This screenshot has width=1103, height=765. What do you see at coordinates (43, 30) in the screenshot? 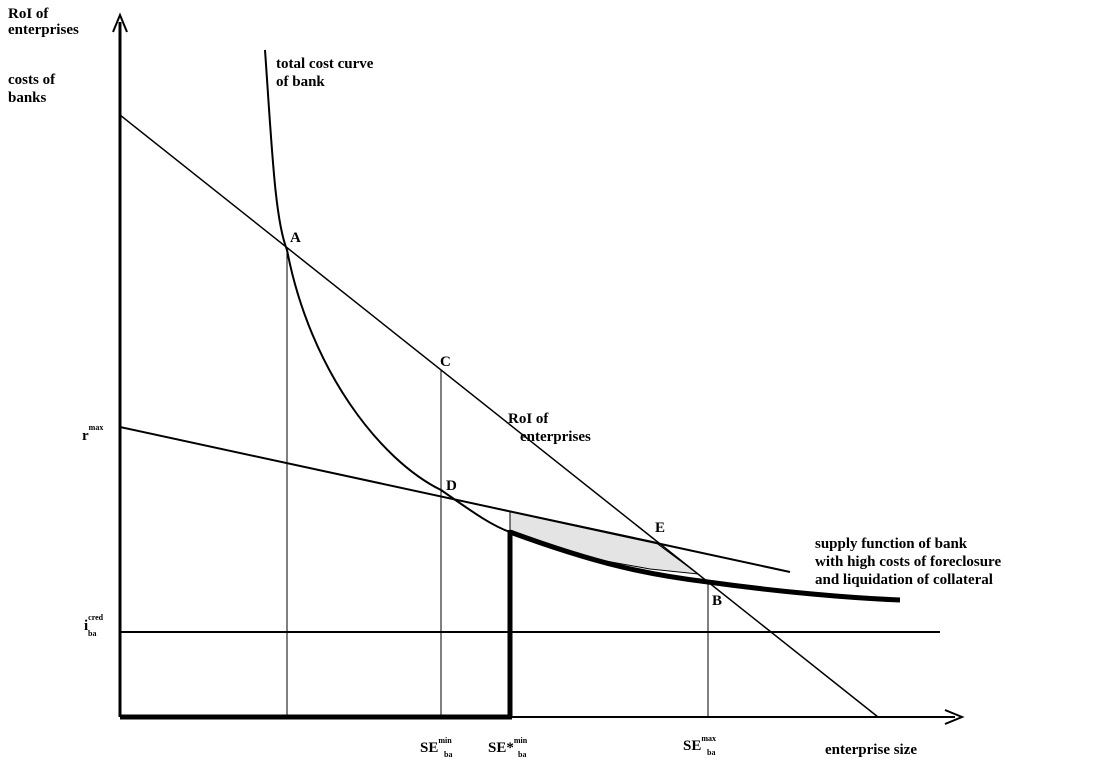
I see `y-label: enterprises` at bounding box center [43, 30].